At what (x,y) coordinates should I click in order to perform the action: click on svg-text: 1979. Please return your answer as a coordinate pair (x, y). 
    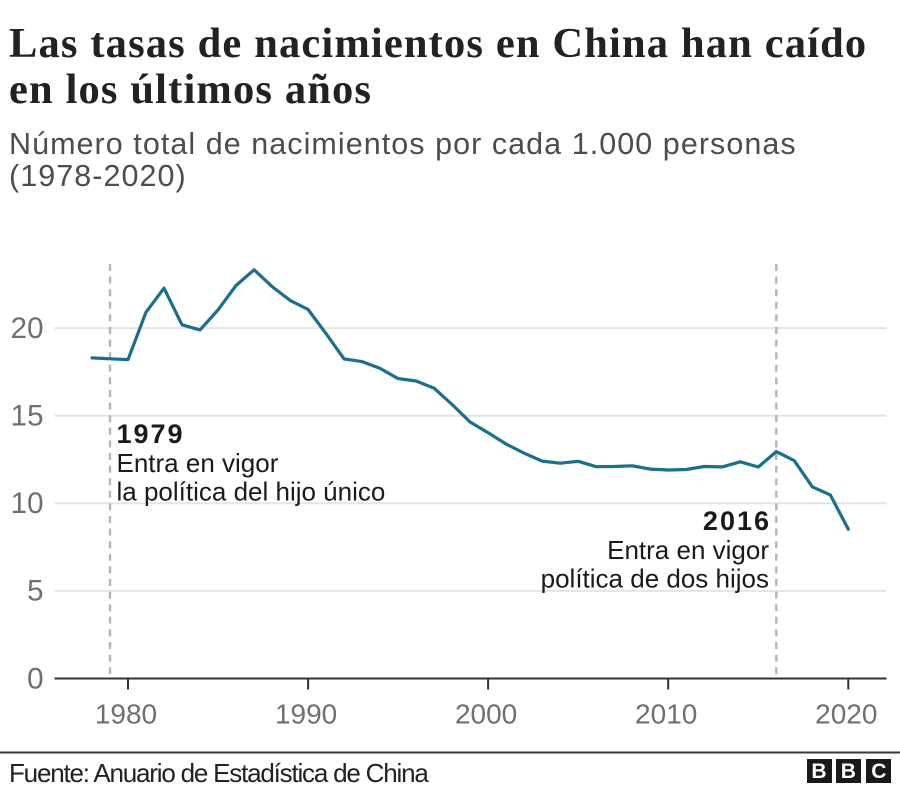
    Looking at the image, I should click on (151, 434).